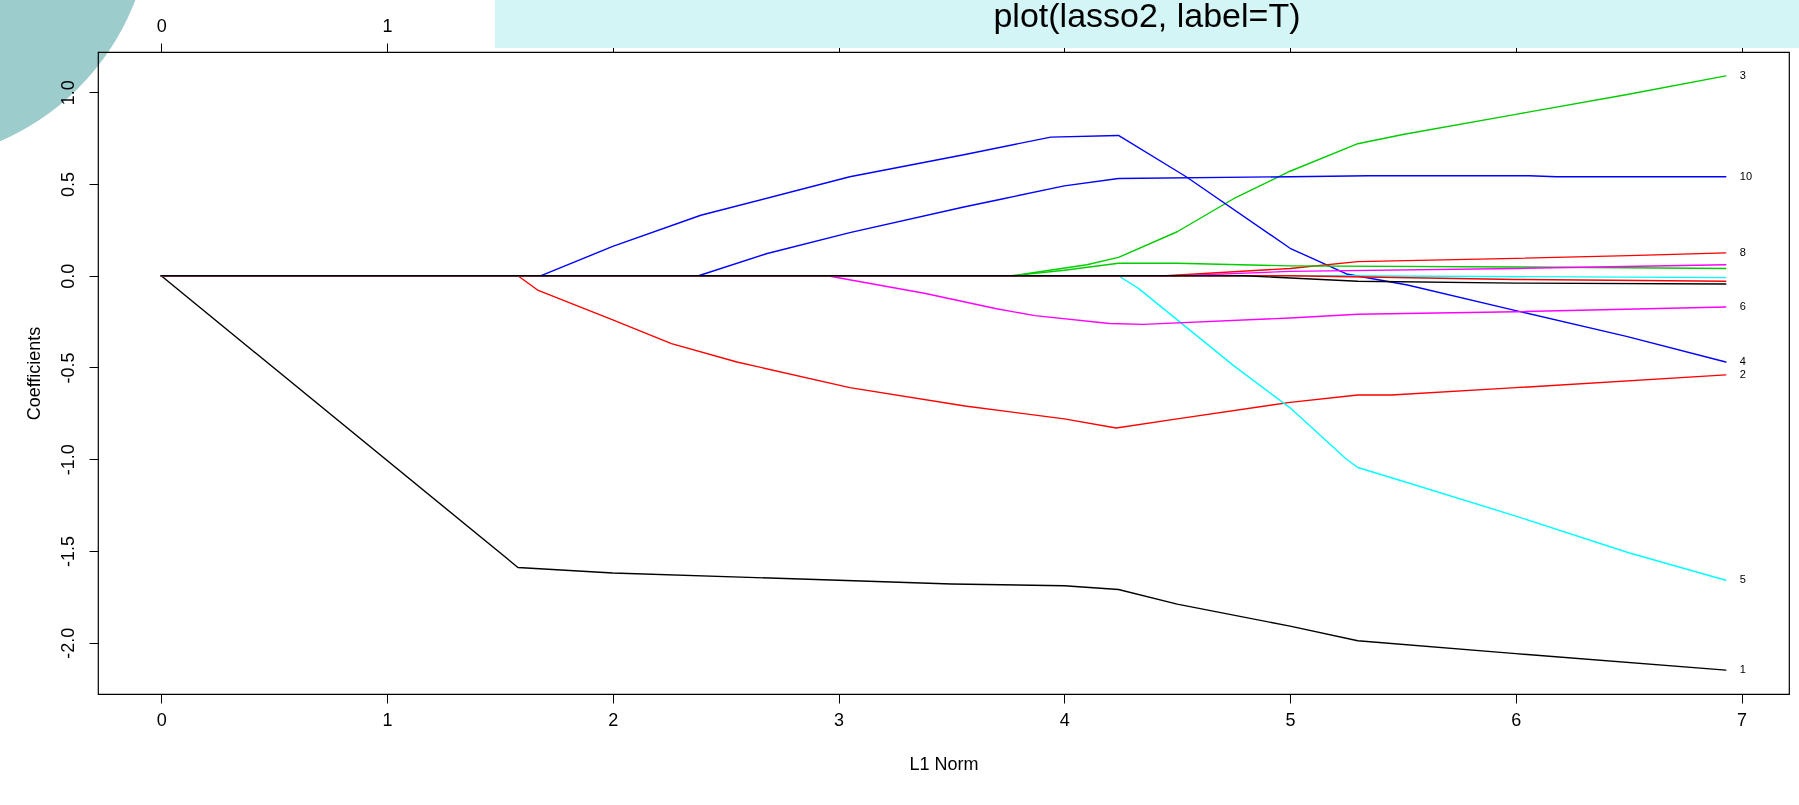 The height and width of the screenshot is (805, 1799). I want to click on series-label: 4, so click(1742, 360).